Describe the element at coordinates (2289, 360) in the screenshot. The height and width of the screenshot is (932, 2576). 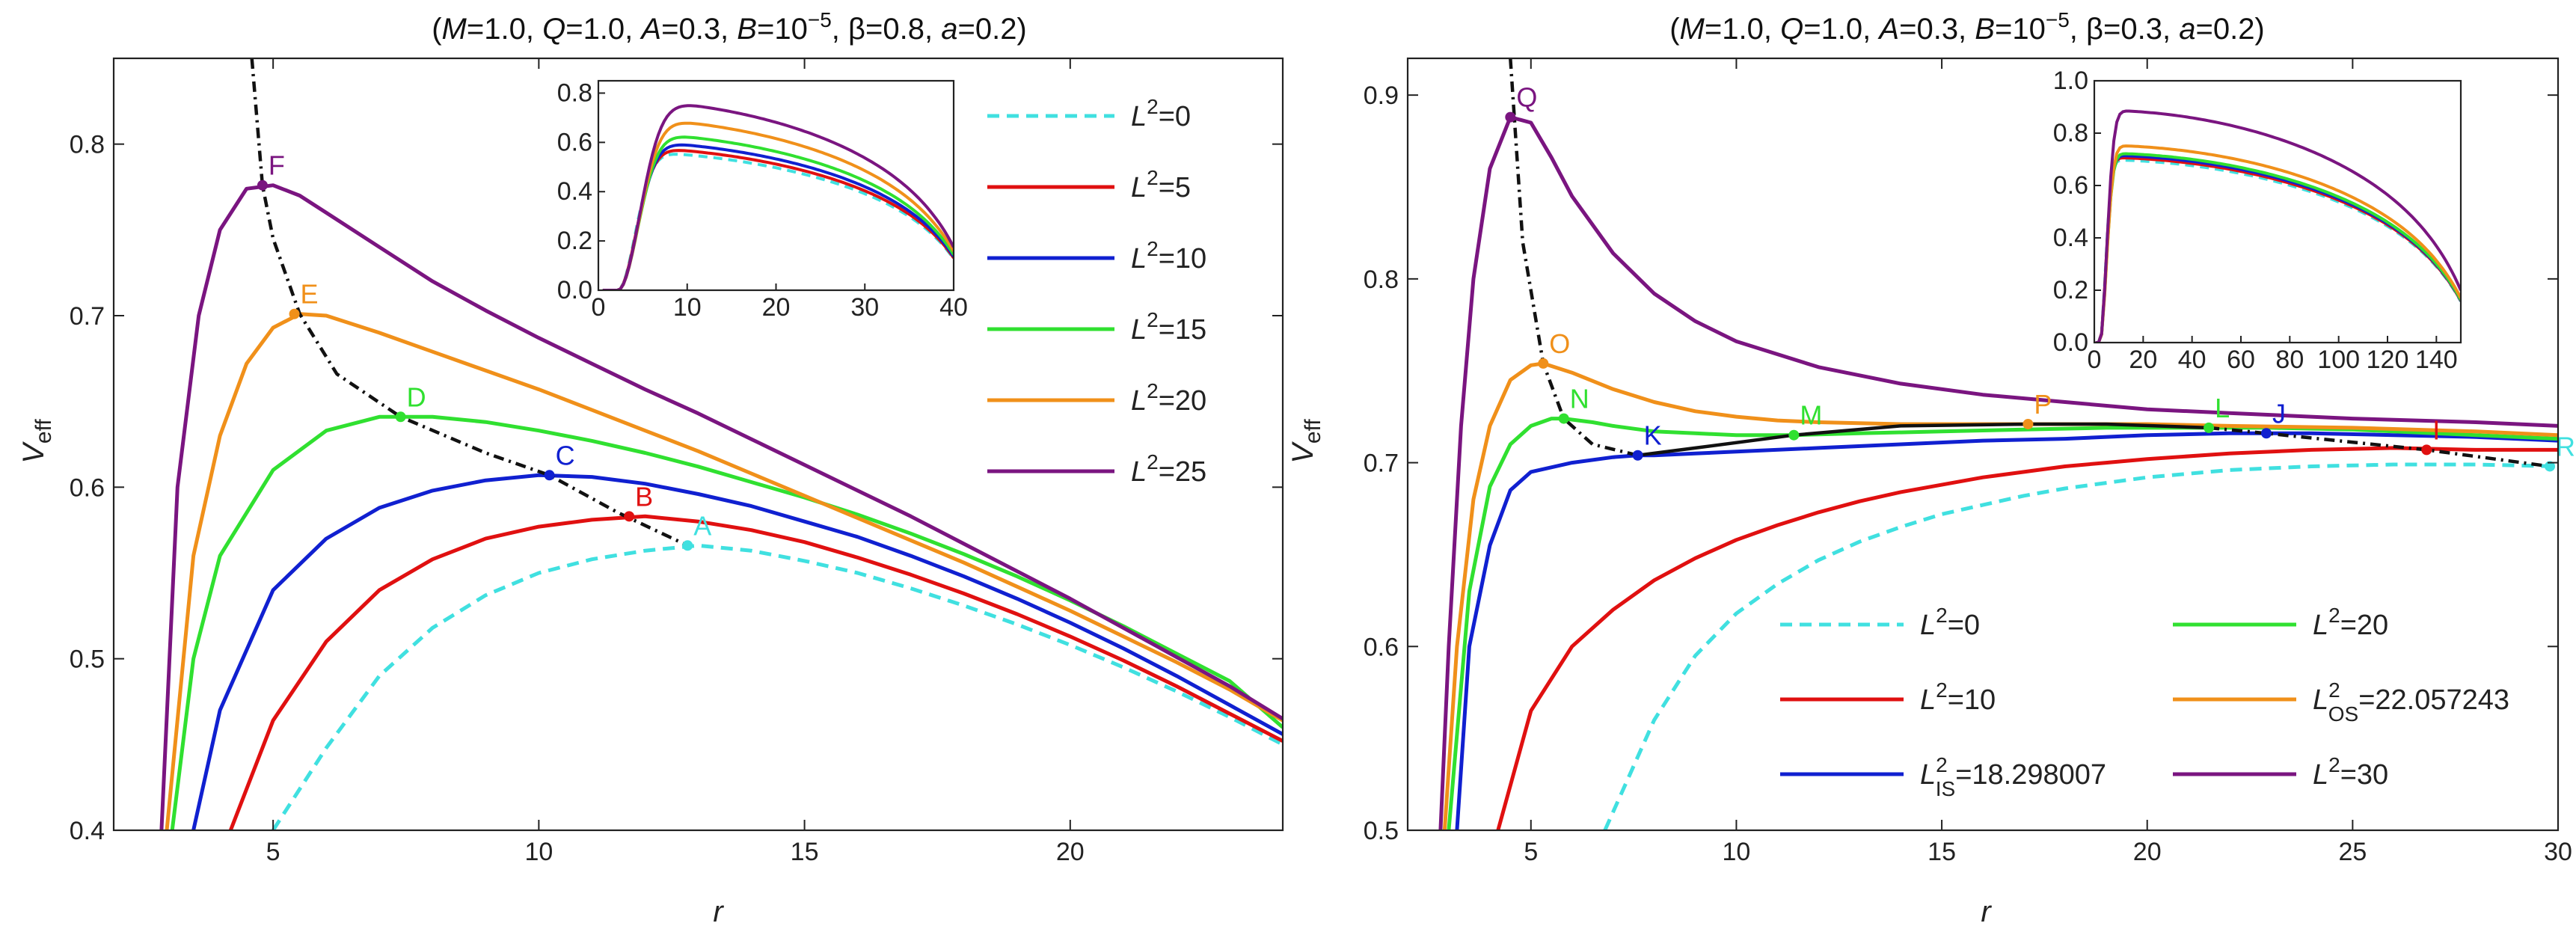
I see `inset-x-tick-label: 80` at that location.